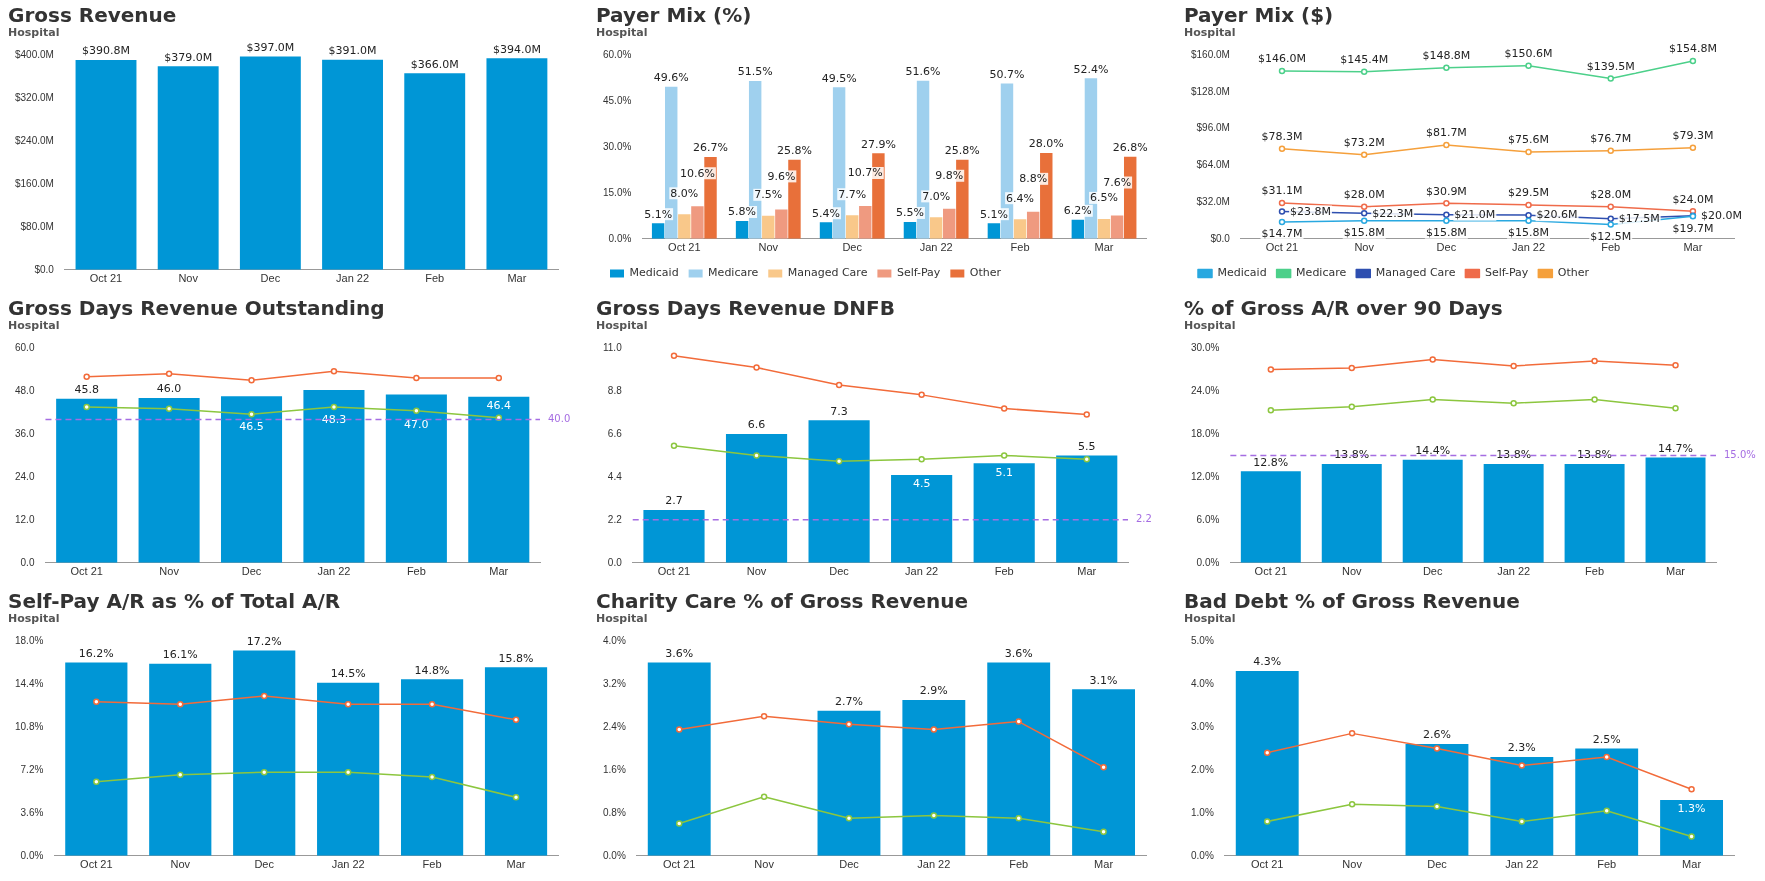  What do you see at coordinates (909, 213) in the screenshot?
I see `data-label: 5.5%` at bounding box center [909, 213].